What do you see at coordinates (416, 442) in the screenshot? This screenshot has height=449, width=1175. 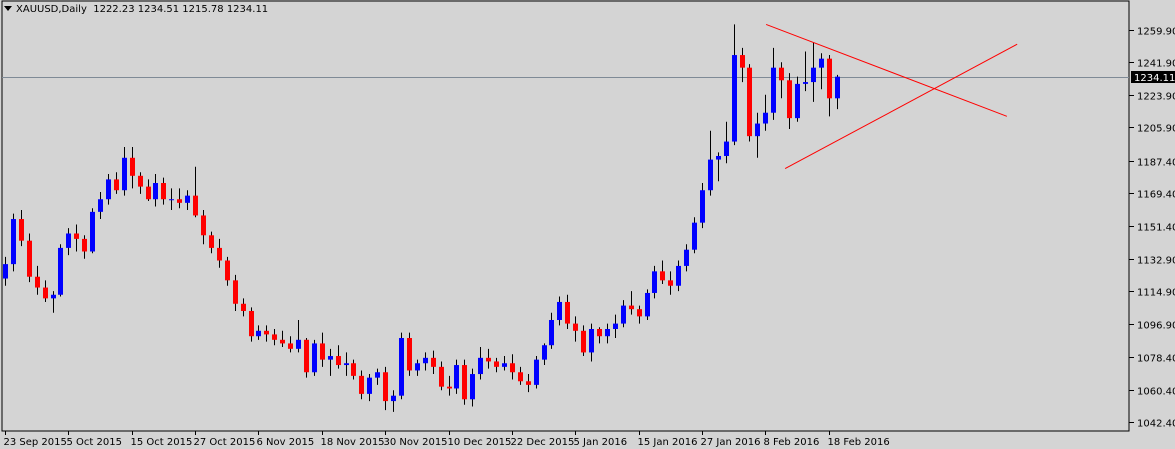 I see `x-tick-label: 30 Nov 2015` at bounding box center [416, 442].